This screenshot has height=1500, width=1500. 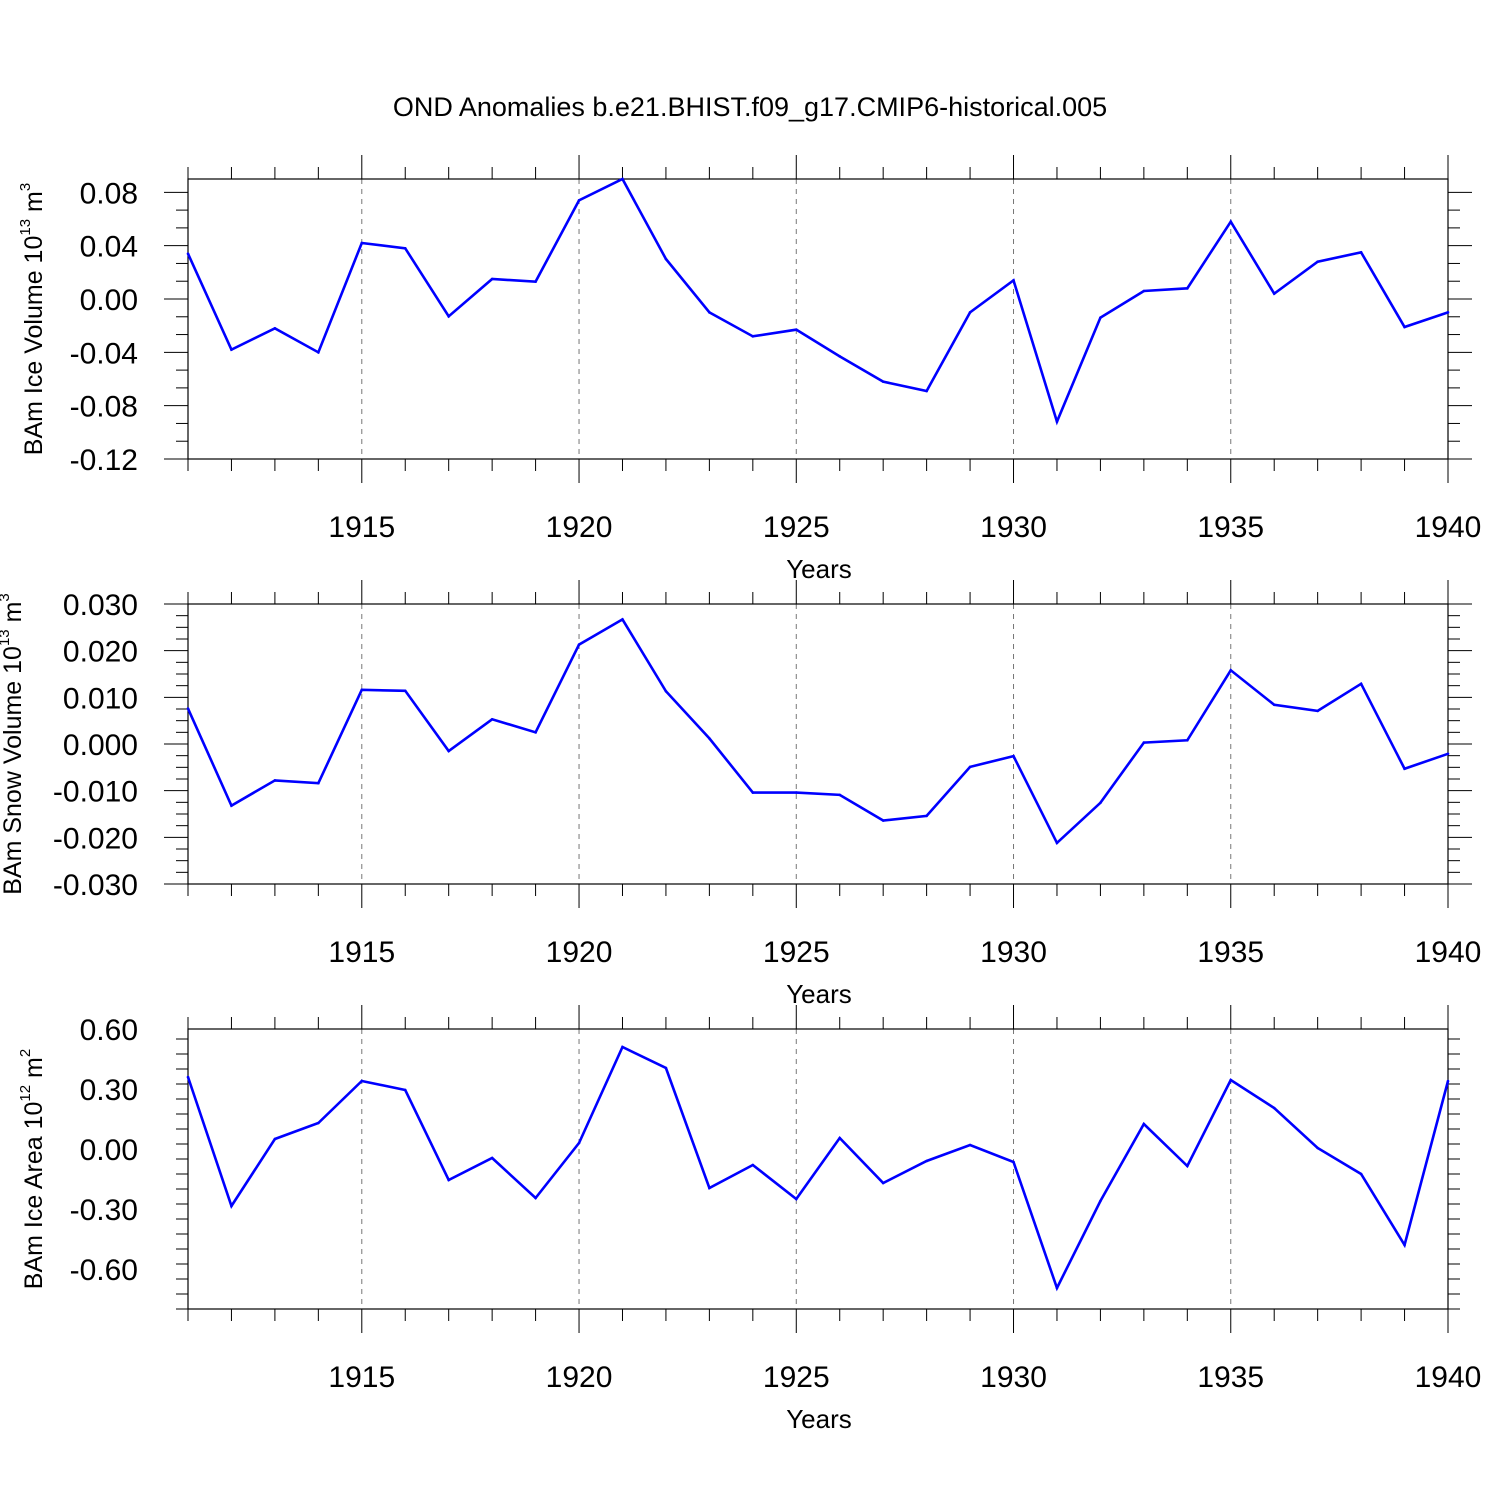 What do you see at coordinates (109, 193) in the screenshot?
I see `y-tick-label: 0.08` at bounding box center [109, 193].